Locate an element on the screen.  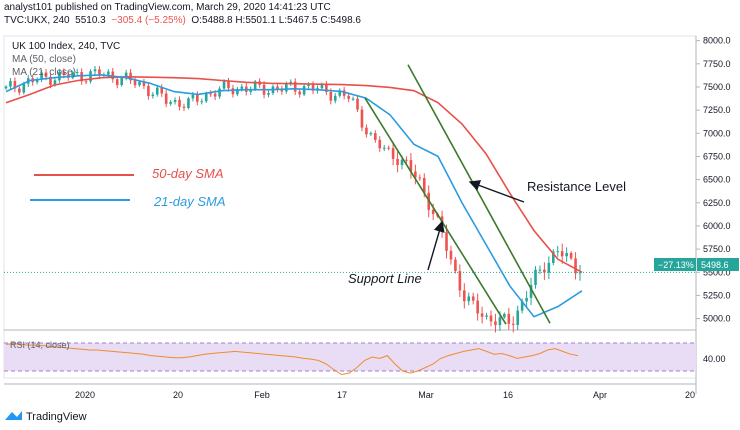
y-tick-label: 7000.0 is located at coordinates (717, 133).